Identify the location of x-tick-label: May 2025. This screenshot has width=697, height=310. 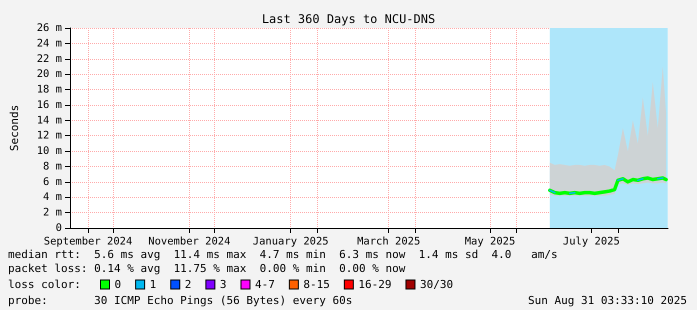
(490, 242).